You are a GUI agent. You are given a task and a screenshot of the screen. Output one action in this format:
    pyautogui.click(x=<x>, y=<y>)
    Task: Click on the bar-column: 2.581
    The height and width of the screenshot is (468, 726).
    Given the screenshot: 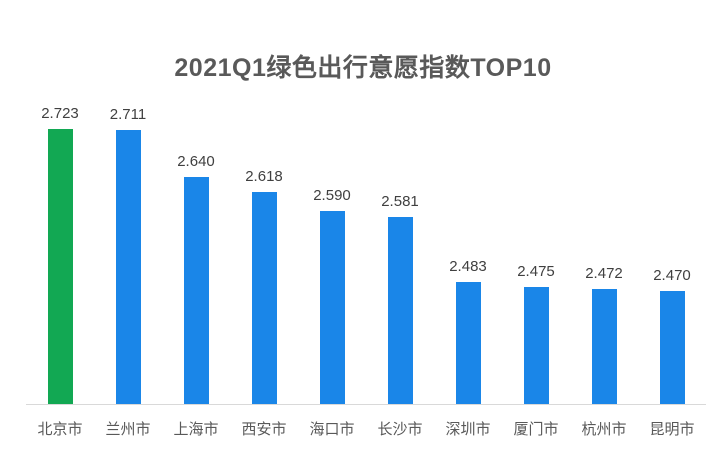 What is the action you would take?
    pyautogui.click(x=400, y=254)
    